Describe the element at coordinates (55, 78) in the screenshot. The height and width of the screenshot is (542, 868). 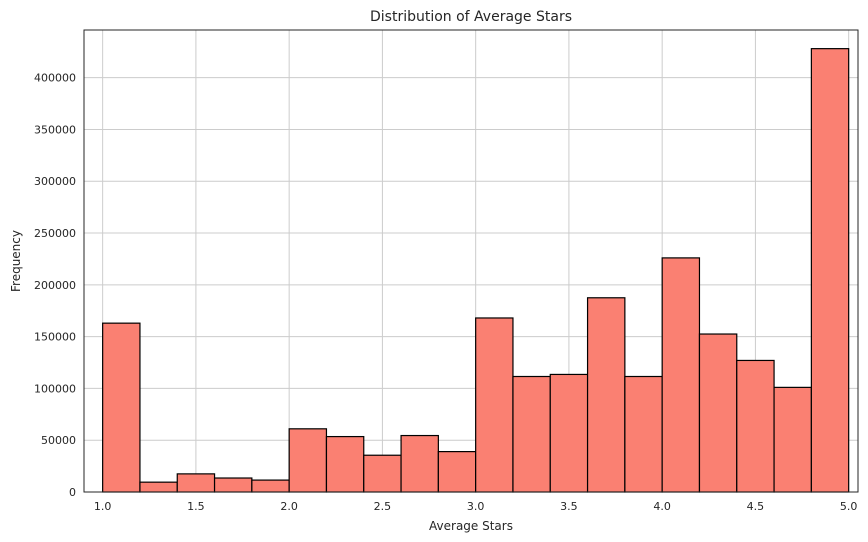
I see `y-tick-label: 400000` at that location.